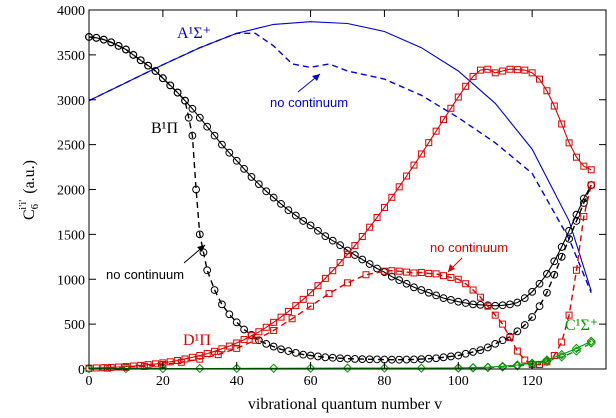 This screenshot has height=418, width=616. Describe the element at coordinates (345, 404) in the screenshot. I see `x-axis-label: vibrational quantum number v` at that location.